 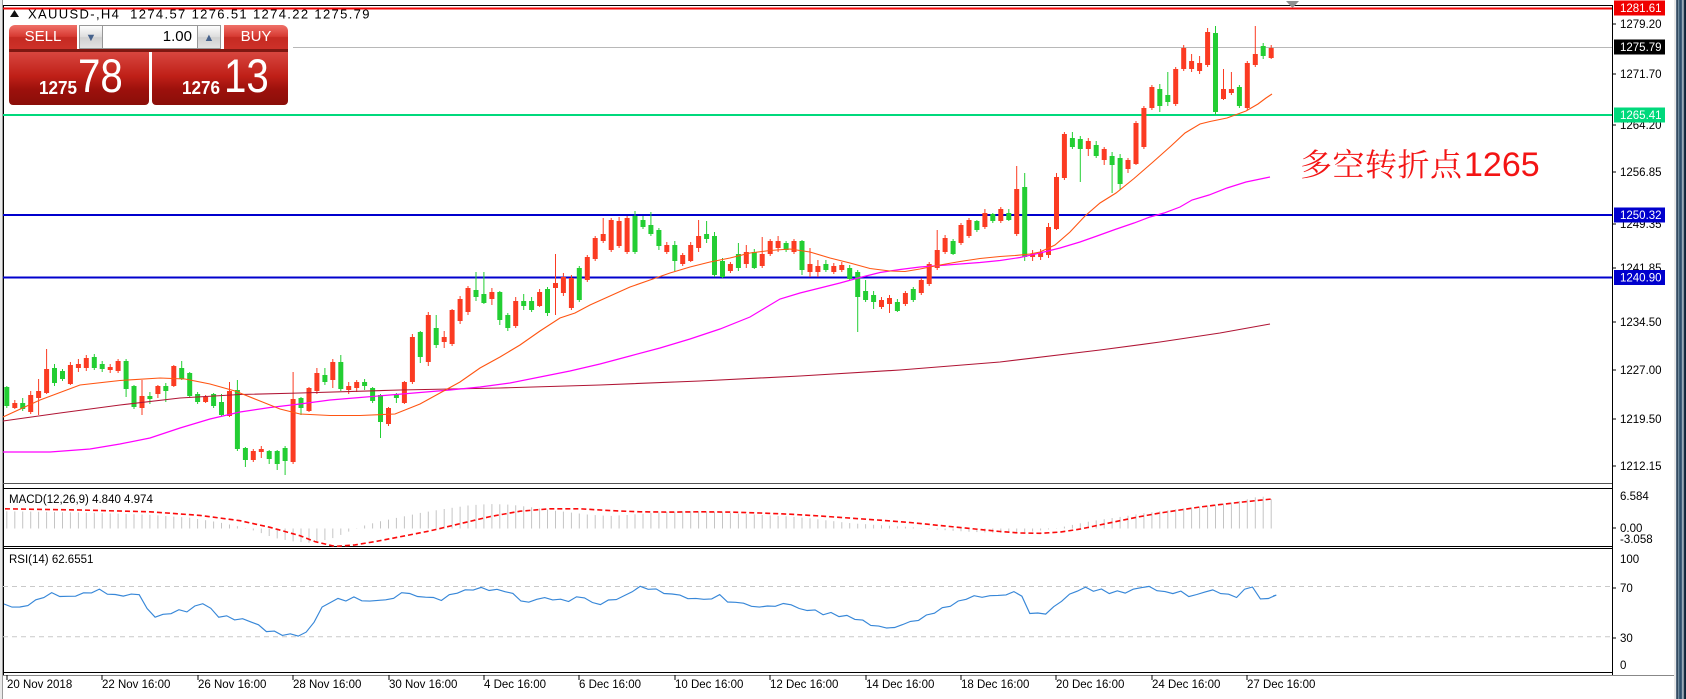 What do you see at coordinates (1641, 116) in the screenshot?
I see `svg-text: 1265.41` at bounding box center [1641, 116].